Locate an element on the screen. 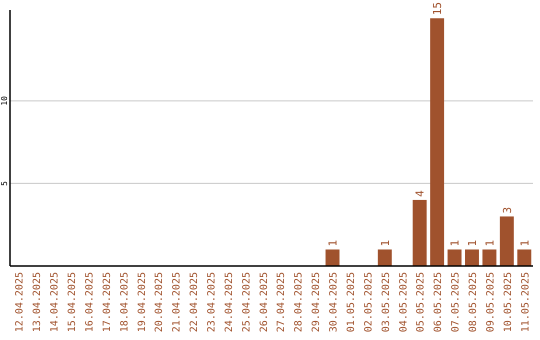 The width and height of the screenshot is (540, 340). x-tick-label: 18.04.2025 is located at coordinates (124, 302).